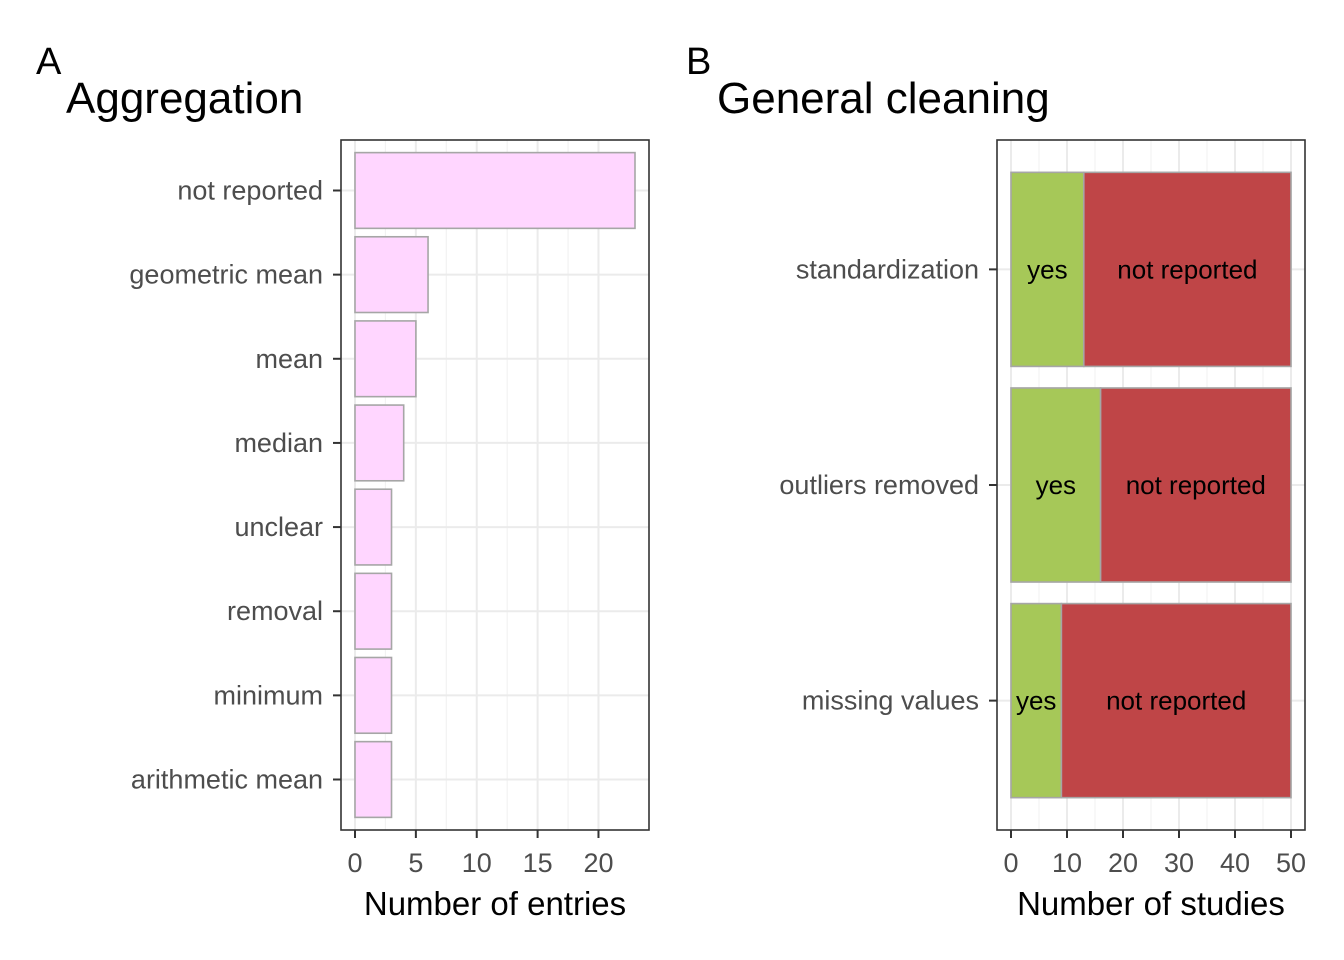  Describe the element at coordinates (538, 863) in the screenshot. I see `x-tick-label: 15` at that location.